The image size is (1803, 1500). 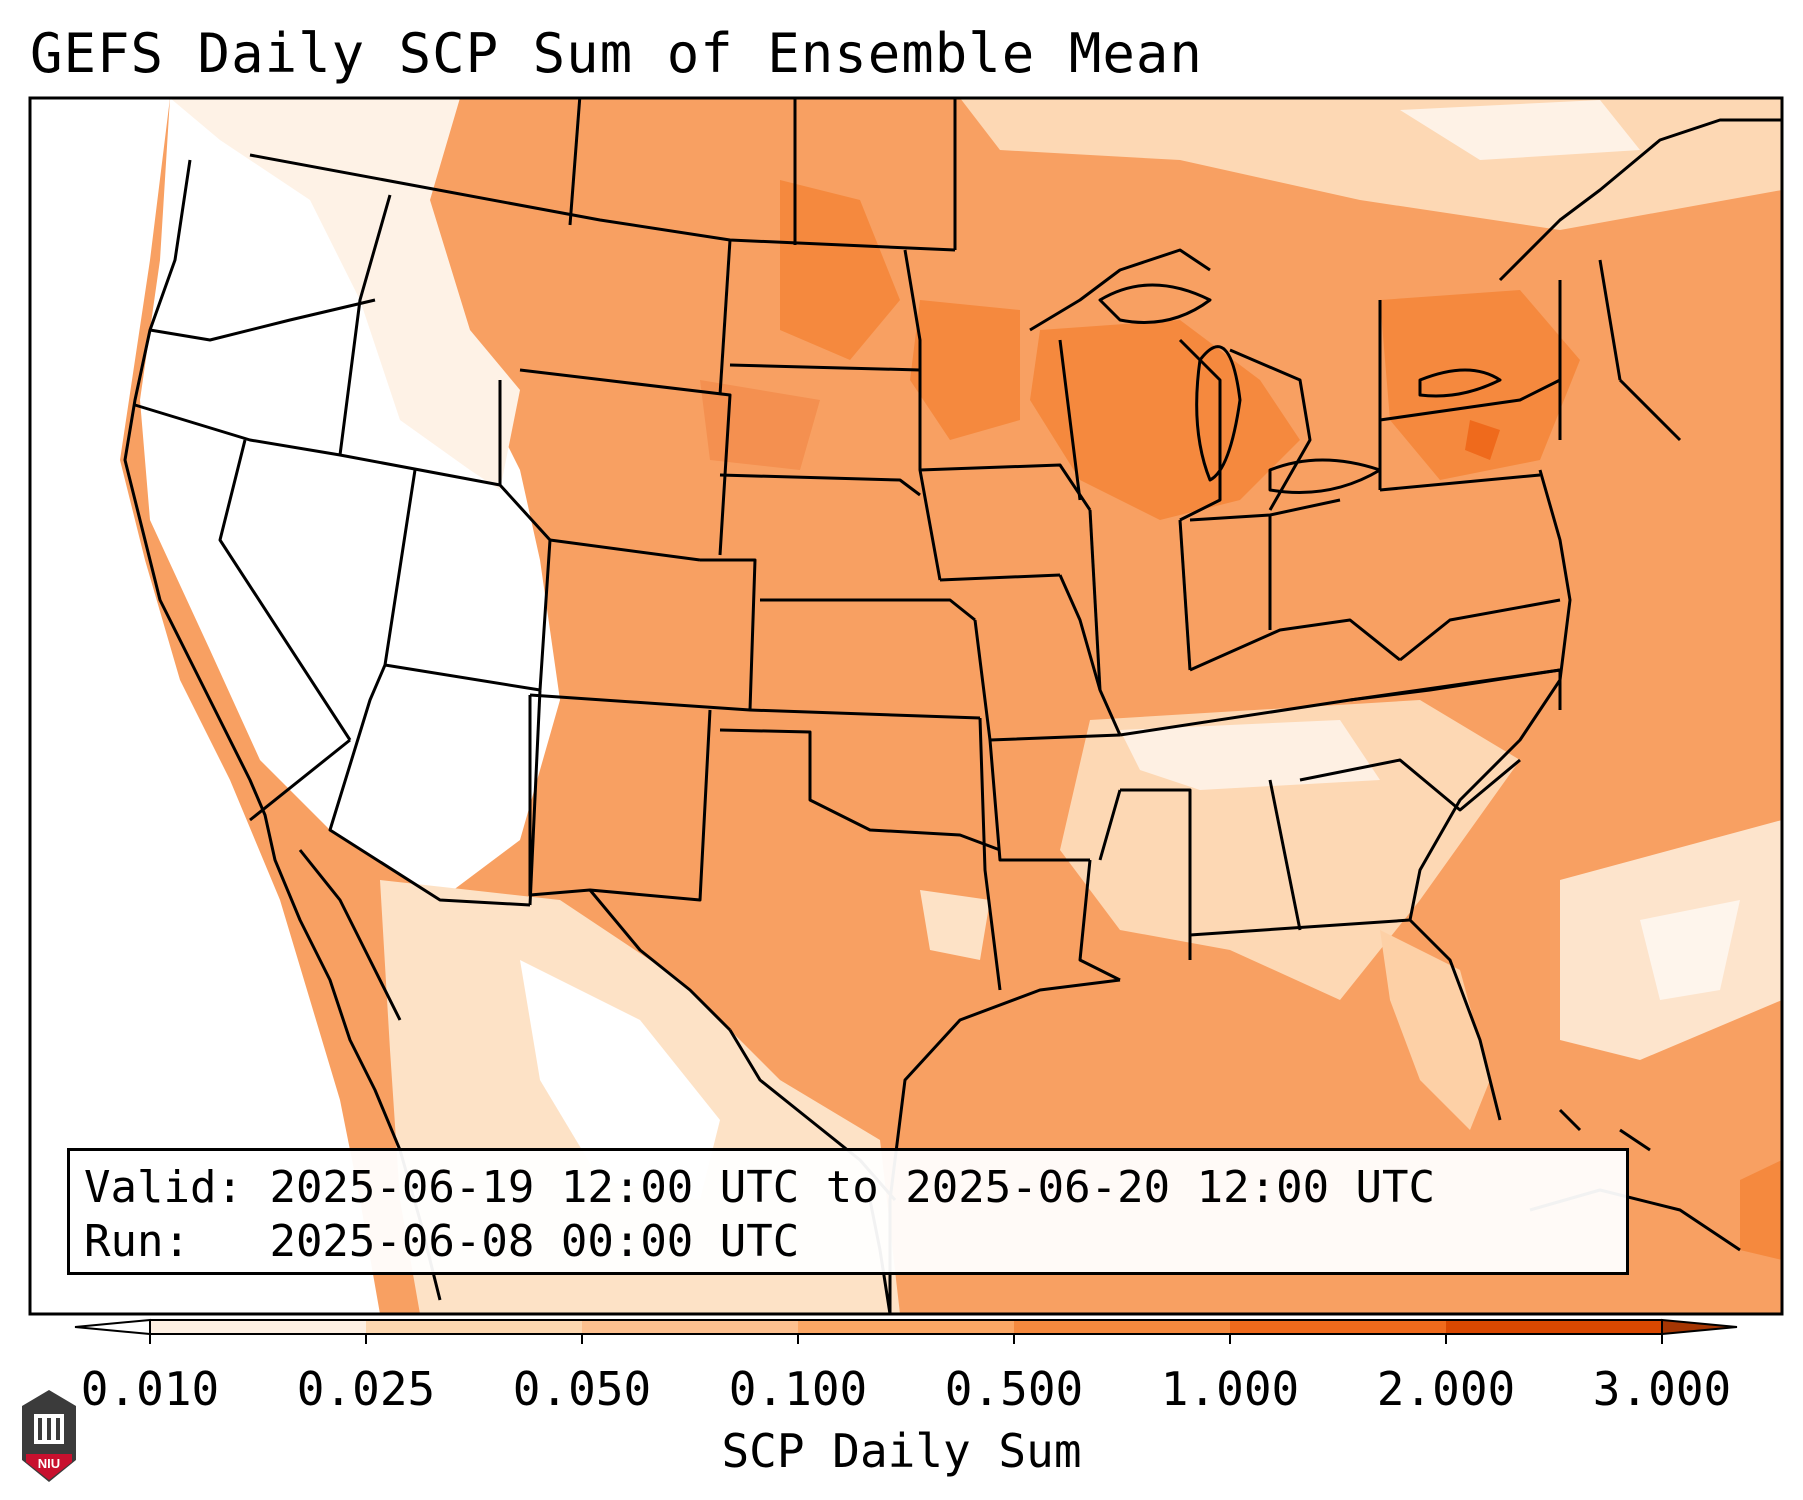 I want to click on map-title: GEFS Daily SCP Sum of Ensemble Mean, so click(x=616, y=53).